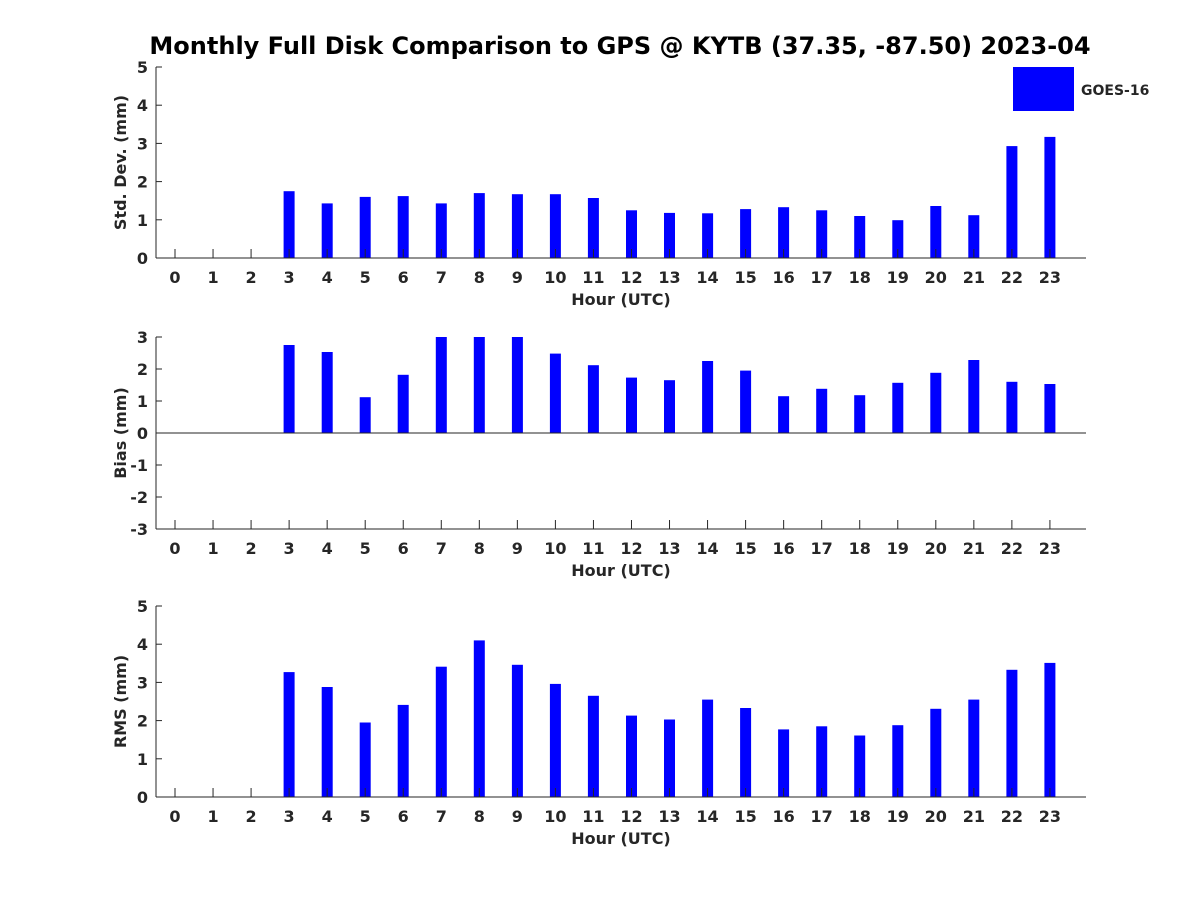  Describe the element at coordinates (1081, 89) in the screenshot. I see `legend: GOES-16` at that location.